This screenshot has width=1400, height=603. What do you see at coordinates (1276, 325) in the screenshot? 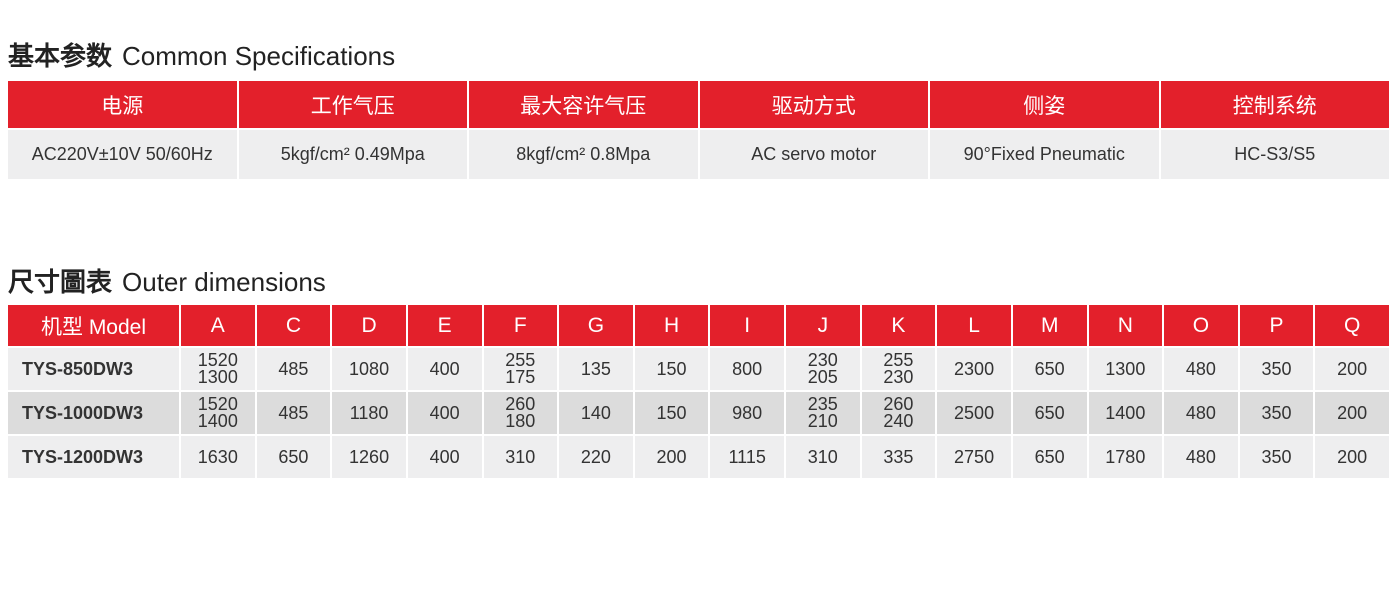
I see `header-cell-p: P` at bounding box center [1276, 325].